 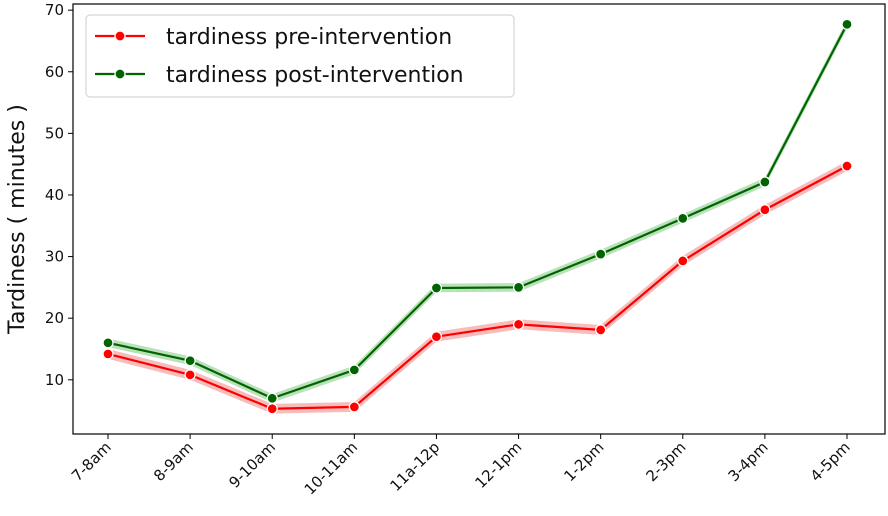 What do you see at coordinates (499, 465) in the screenshot?
I see `x-tick-label: 12-1pm` at bounding box center [499, 465].